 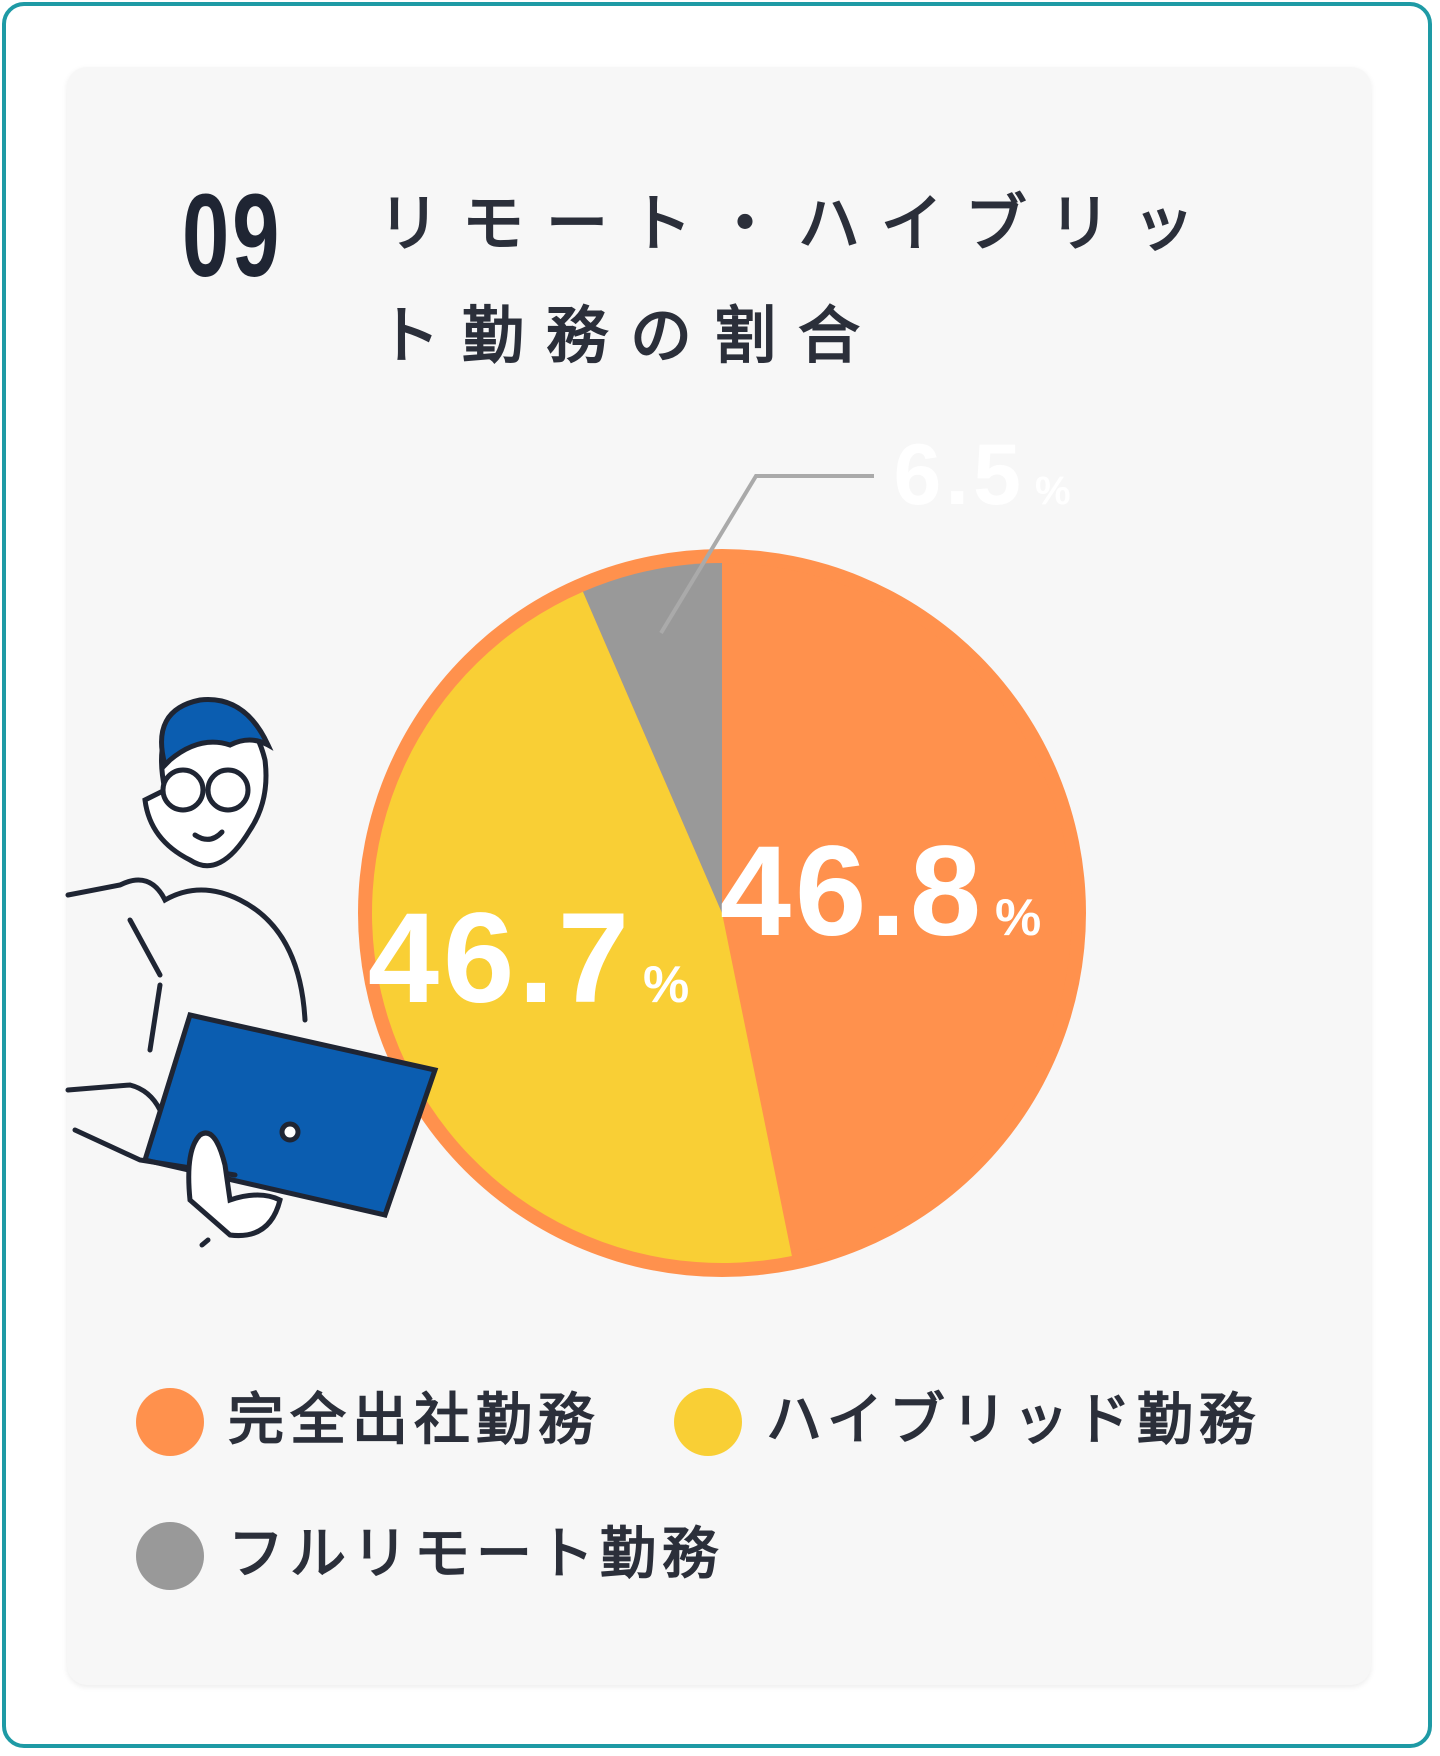 What do you see at coordinates (414, 1420) in the screenshot?
I see `legend-label: 完全出社勤務` at bounding box center [414, 1420].